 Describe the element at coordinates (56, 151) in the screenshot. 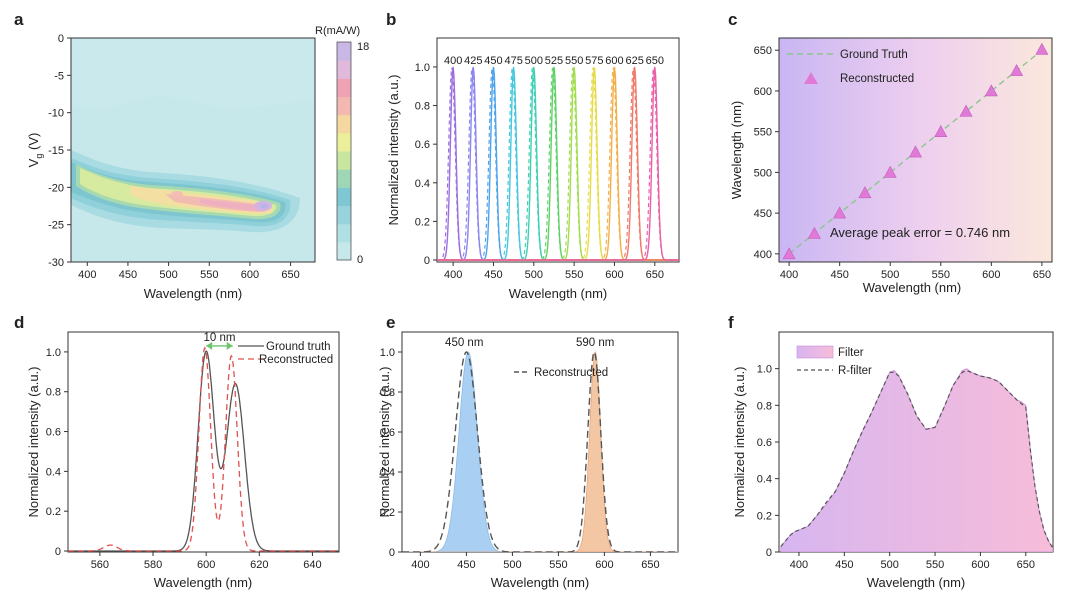

I see `y-tick-label: -15` at that location.